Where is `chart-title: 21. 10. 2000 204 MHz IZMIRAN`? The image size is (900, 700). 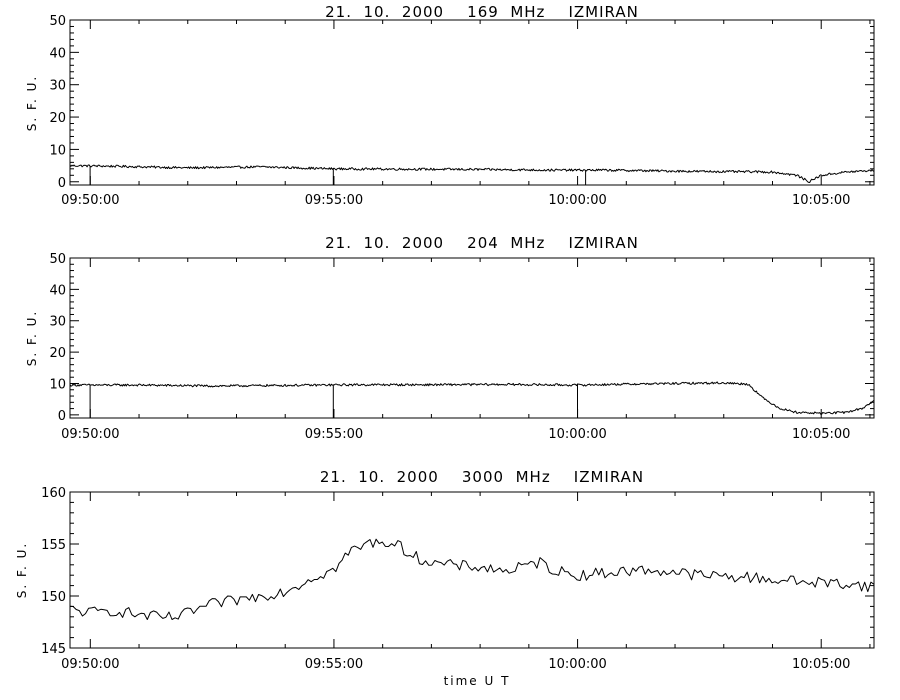 chart-title: 21. 10. 2000 204 MHz IZMIRAN is located at coordinates (482, 243).